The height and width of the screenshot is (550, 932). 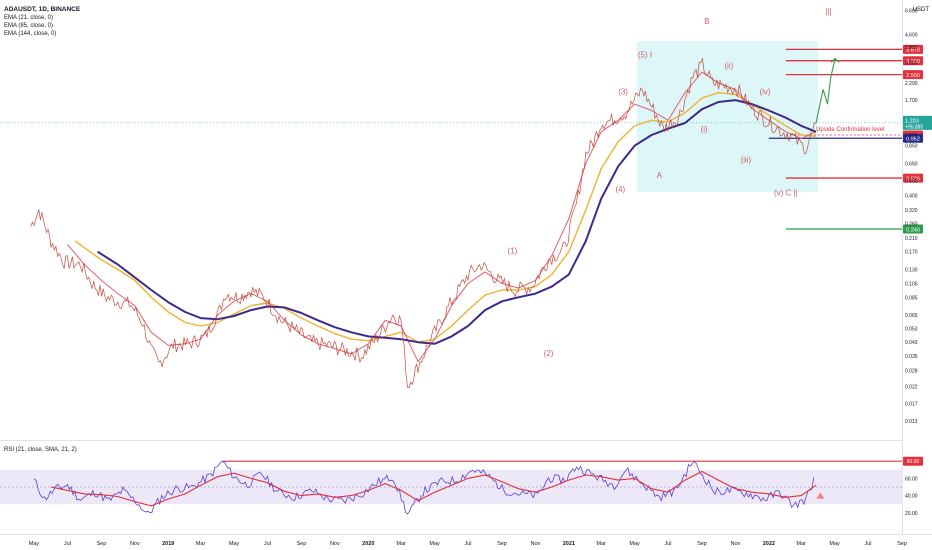 I want to click on level-tag-text-0.240: 0.240, so click(x=913, y=230).